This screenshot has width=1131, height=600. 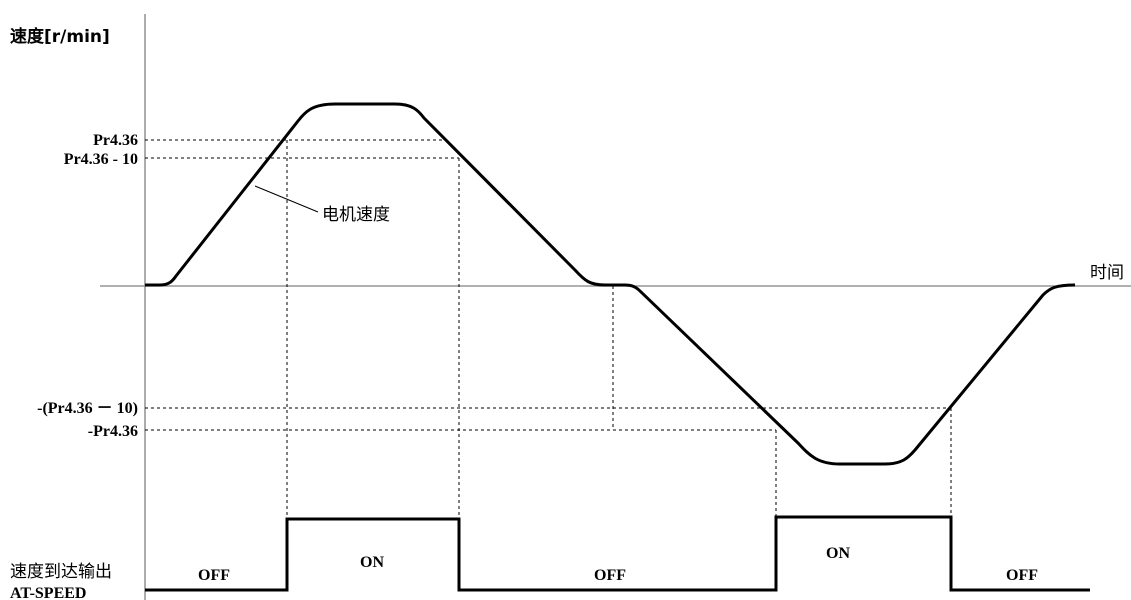 What do you see at coordinates (617, 553) in the screenshot?
I see `at-speed-signal` at bounding box center [617, 553].